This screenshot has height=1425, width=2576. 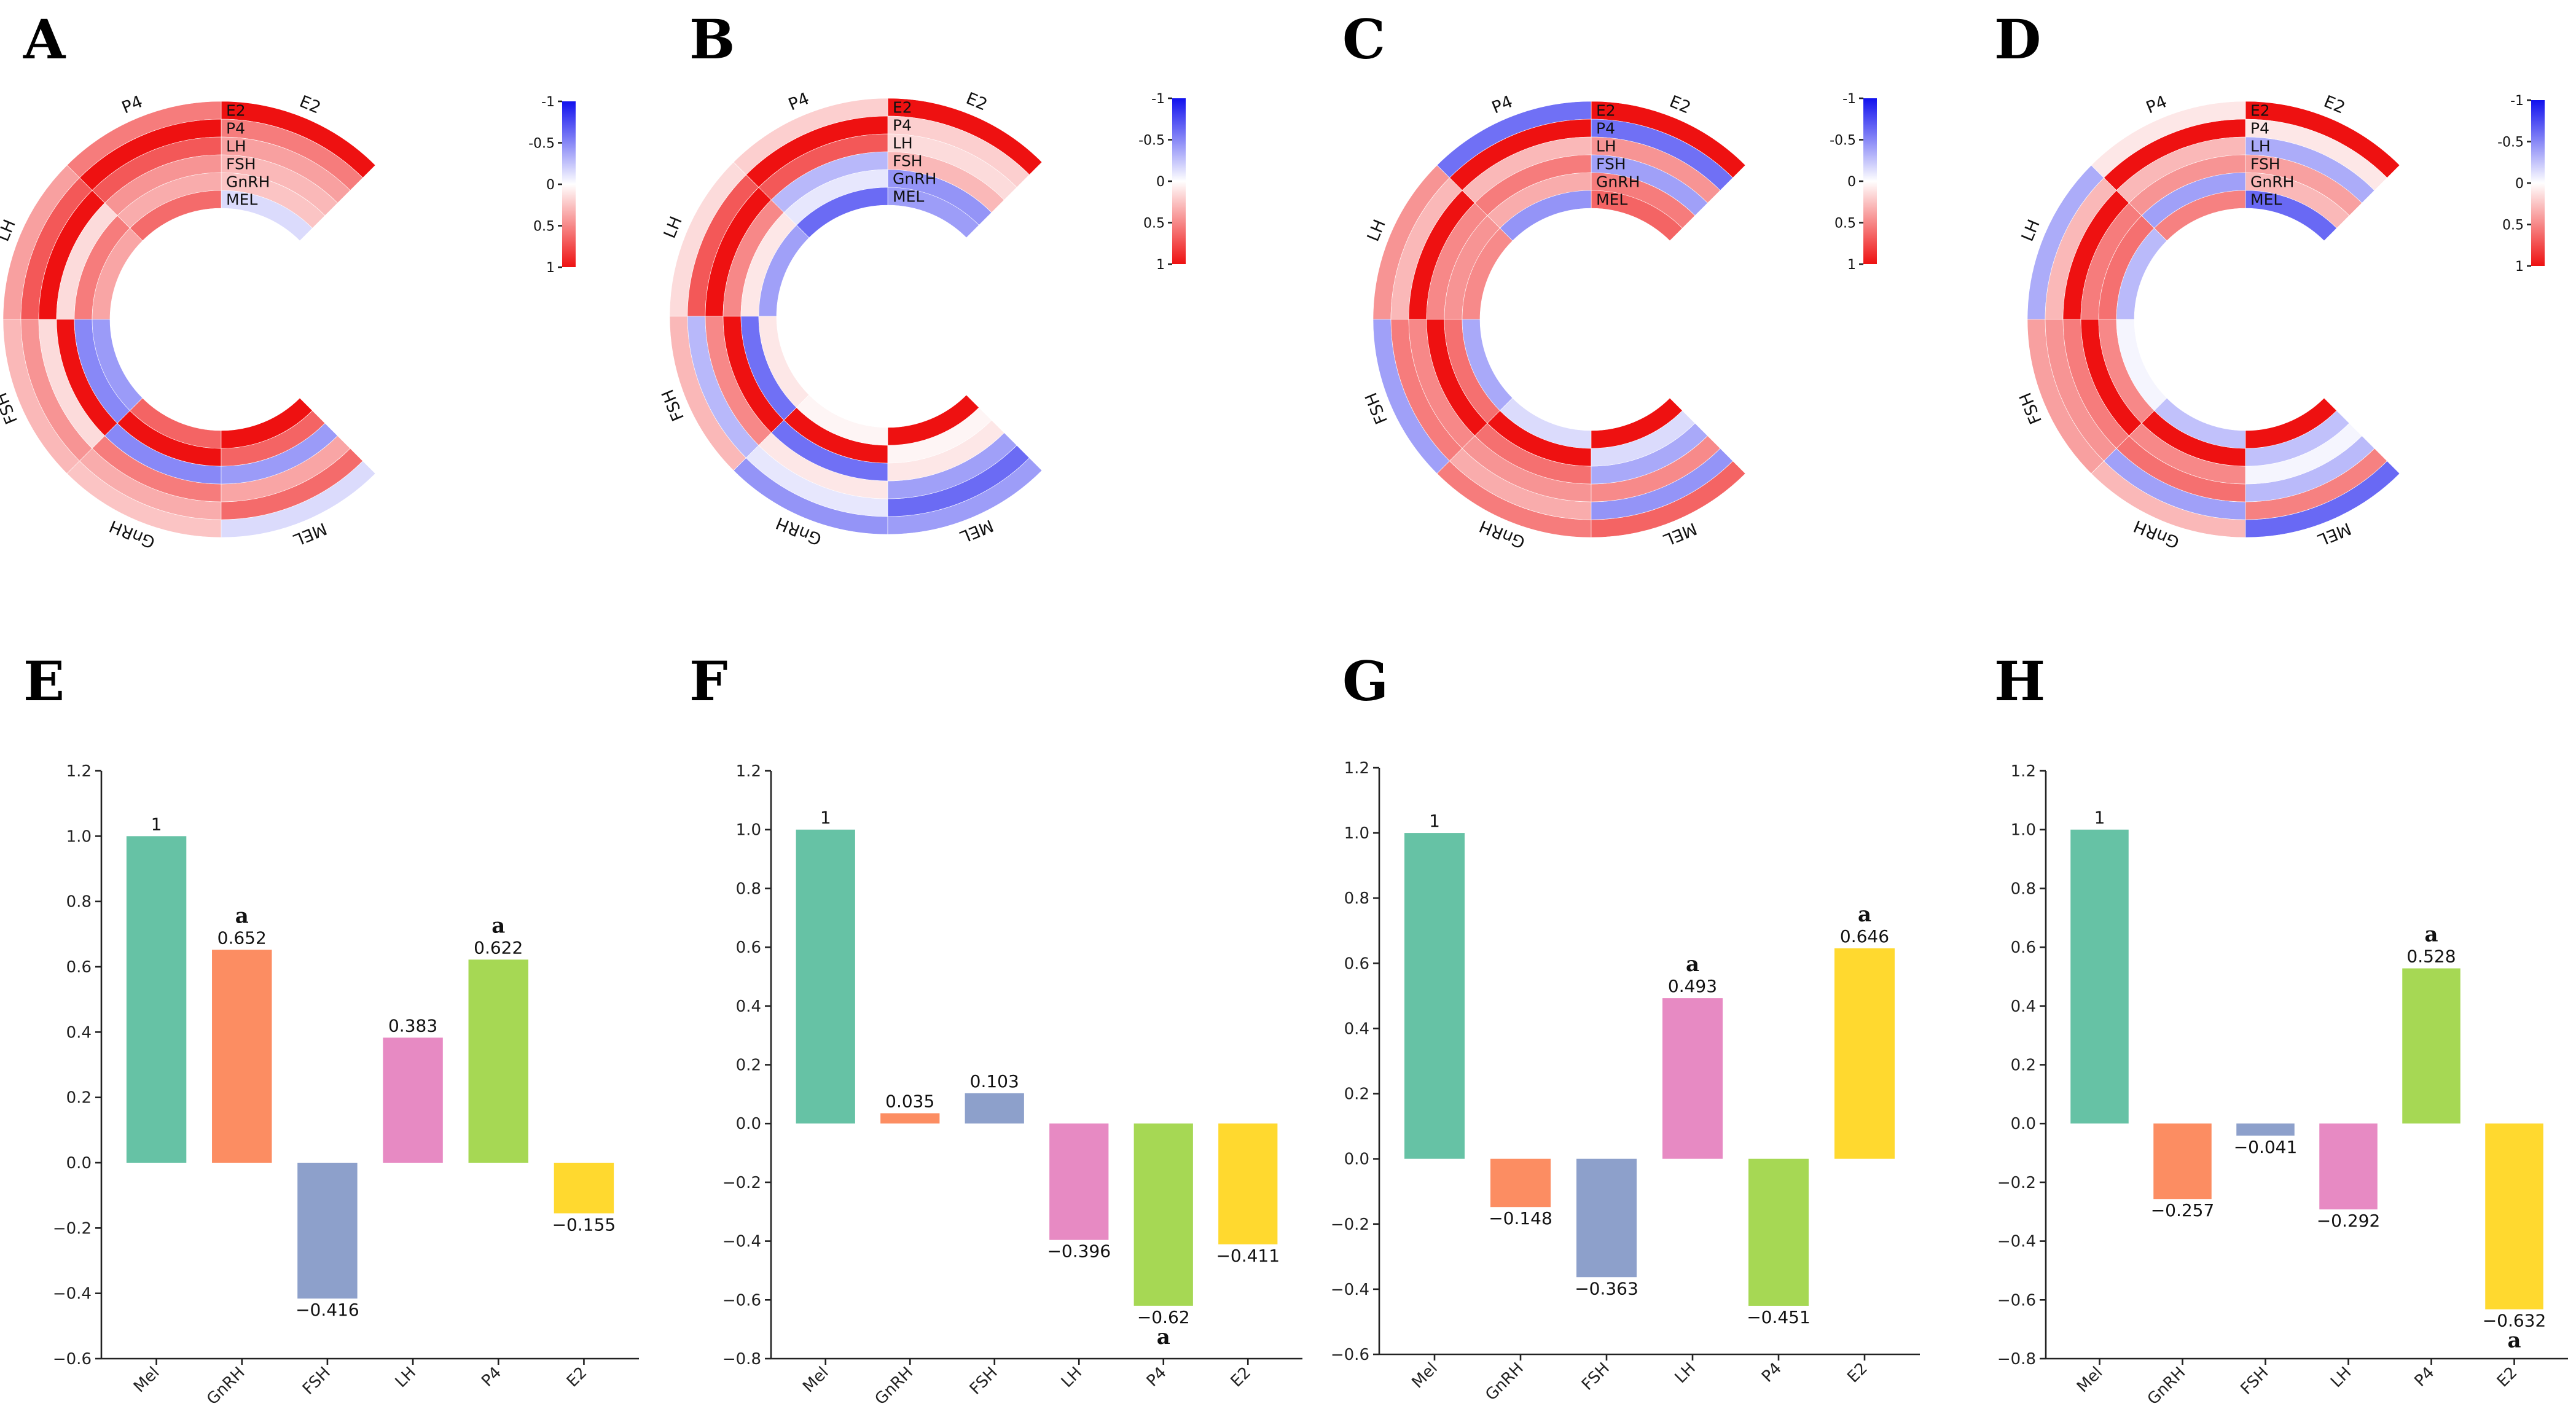 I want to click on panel-letter: A, so click(x=44, y=39).